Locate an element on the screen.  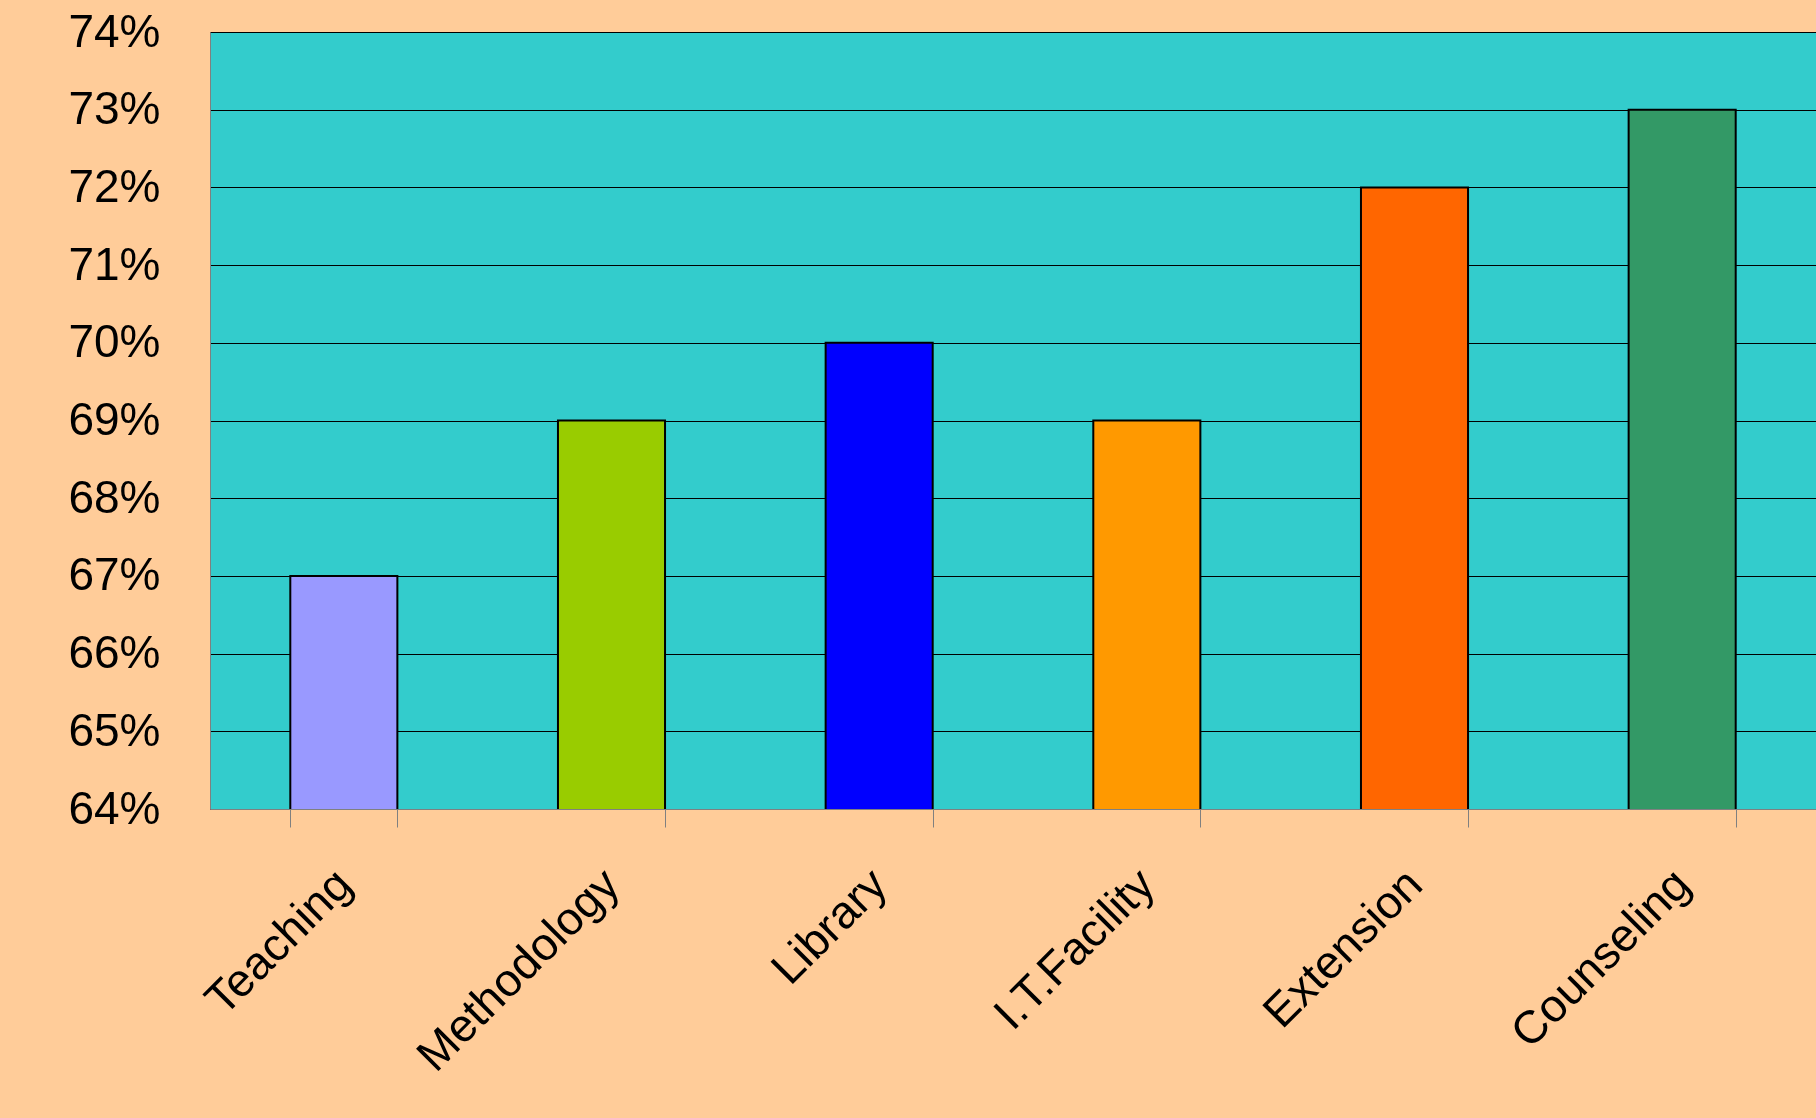
y-tick-label: 69% is located at coordinates (114, 419).